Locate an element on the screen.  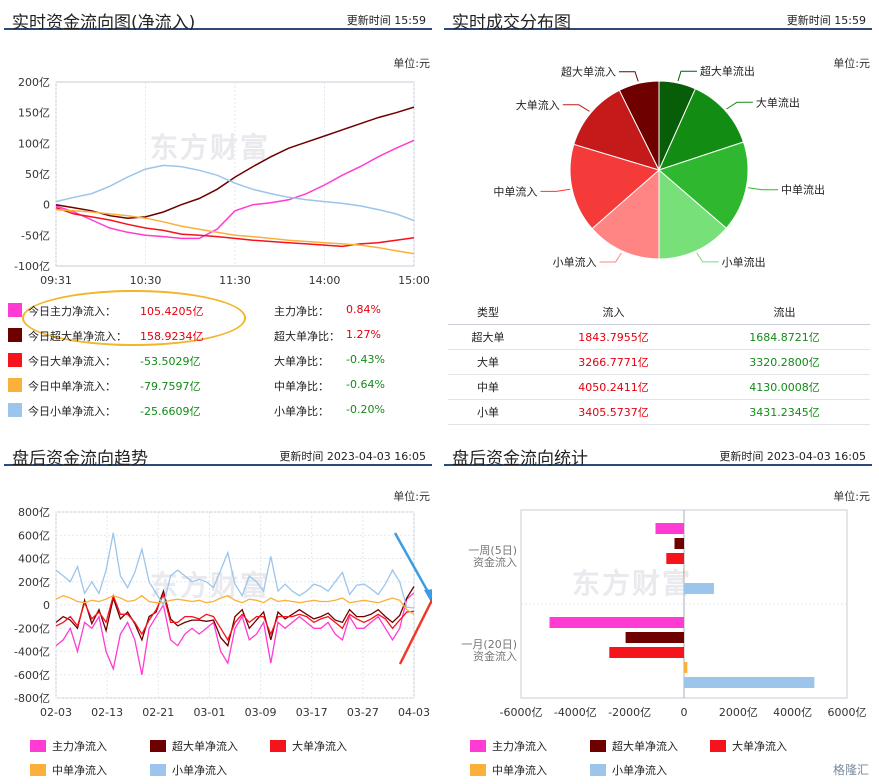
y-tick-label: -600亿 is located at coordinates (32, 675).